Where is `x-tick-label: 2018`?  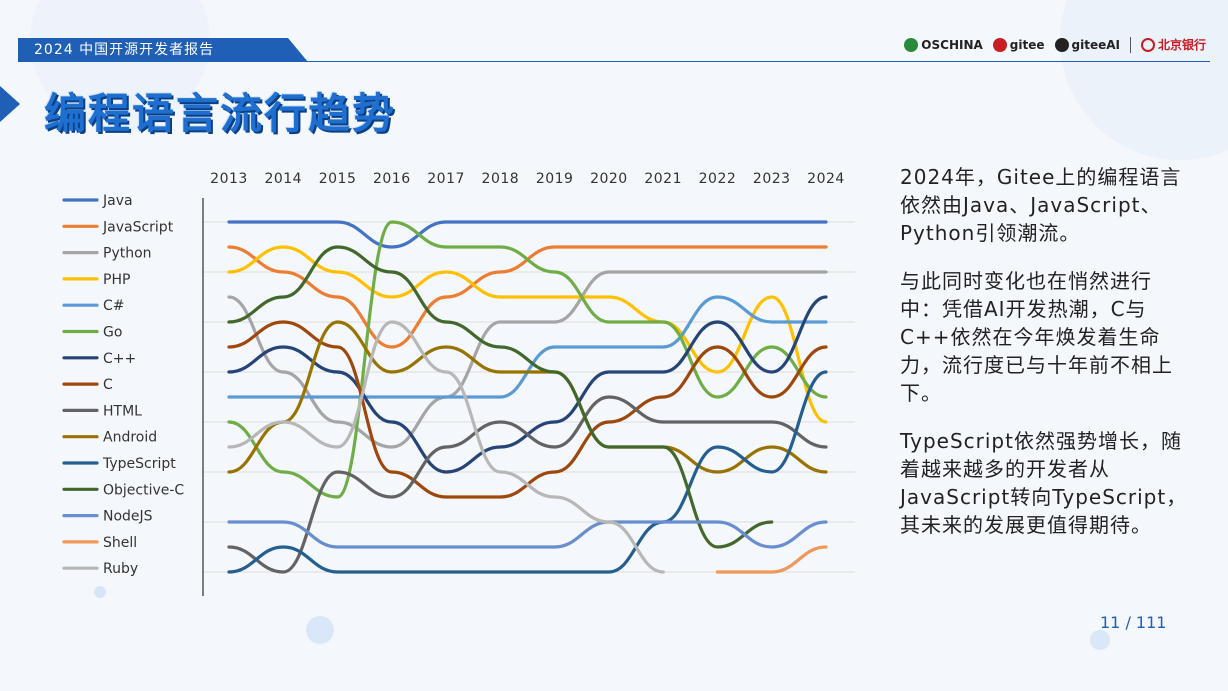
x-tick-label: 2018 is located at coordinates (501, 179).